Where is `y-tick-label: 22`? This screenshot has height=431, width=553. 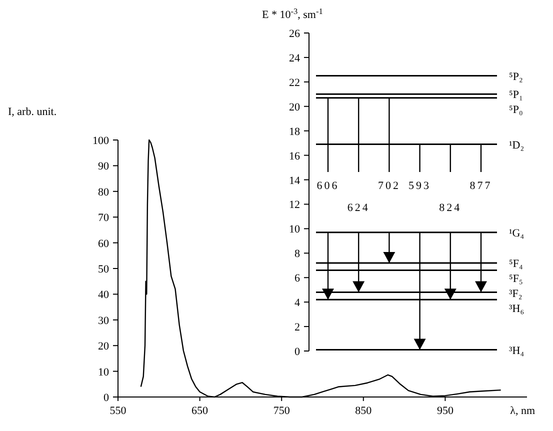 y-tick-label: 22 is located at coordinates (294, 82).